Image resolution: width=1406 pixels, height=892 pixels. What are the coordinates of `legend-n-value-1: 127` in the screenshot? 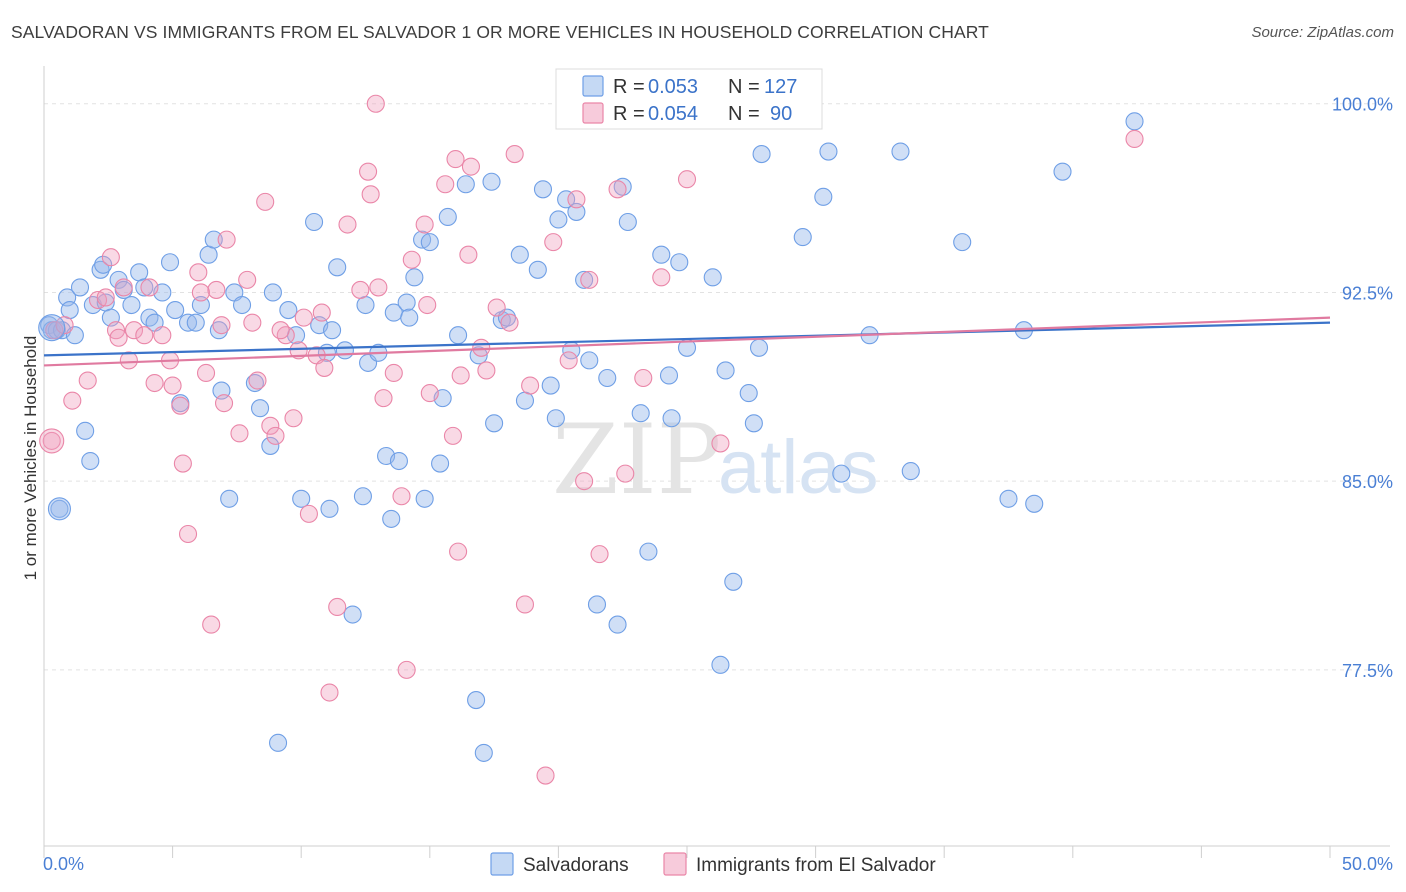 It's located at (780, 87).